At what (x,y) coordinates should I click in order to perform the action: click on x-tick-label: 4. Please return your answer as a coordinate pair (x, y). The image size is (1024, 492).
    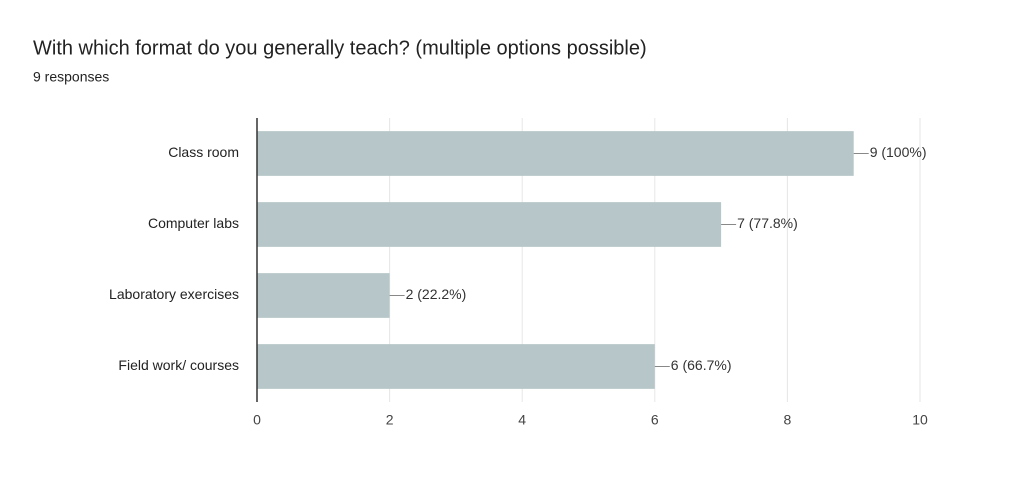
    Looking at the image, I should click on (522, 420).